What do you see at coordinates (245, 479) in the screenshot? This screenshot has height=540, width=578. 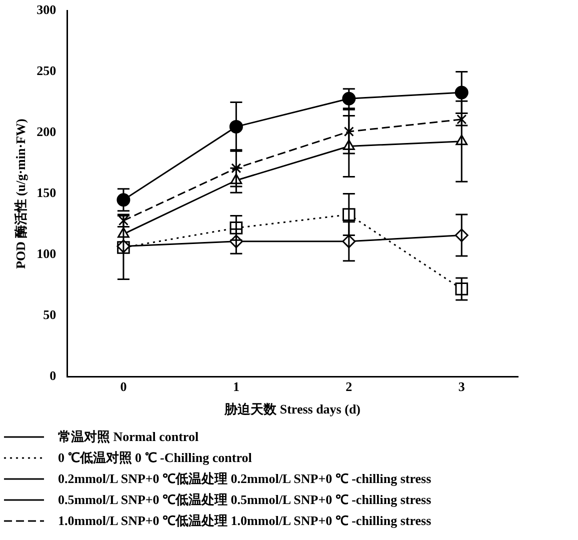 I see `legend-label: 0.2mmol/L SNP+0 ℃低温处理 0.2mmol/L SNP+0 ℃ -chilling stress` at bounding box center [245, 479].